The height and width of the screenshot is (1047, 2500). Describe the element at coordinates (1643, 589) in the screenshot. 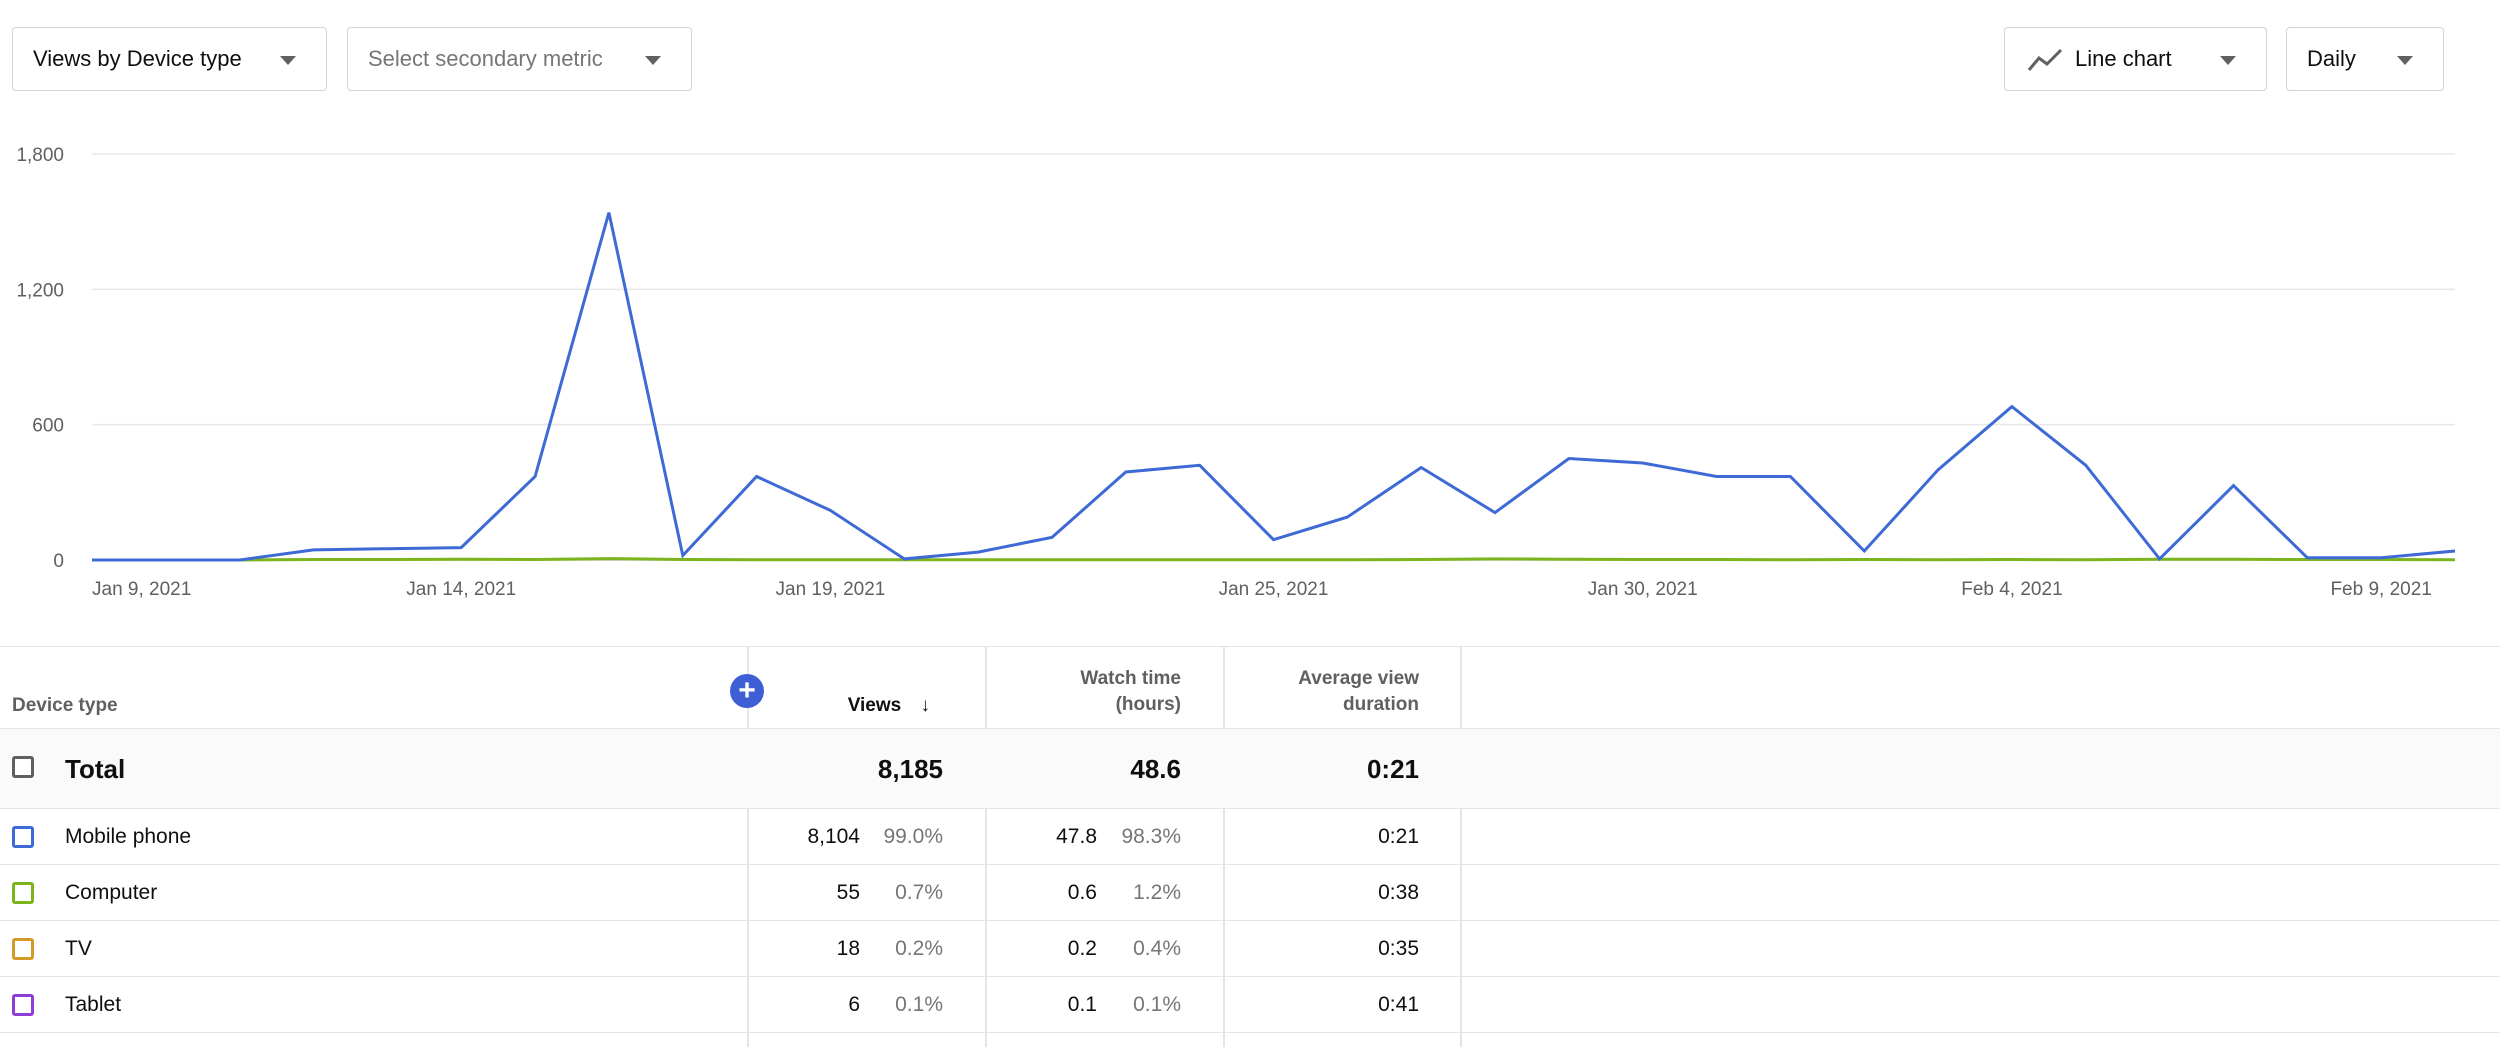

I see `x-tick-label: Jan 30, 2021` at that location.